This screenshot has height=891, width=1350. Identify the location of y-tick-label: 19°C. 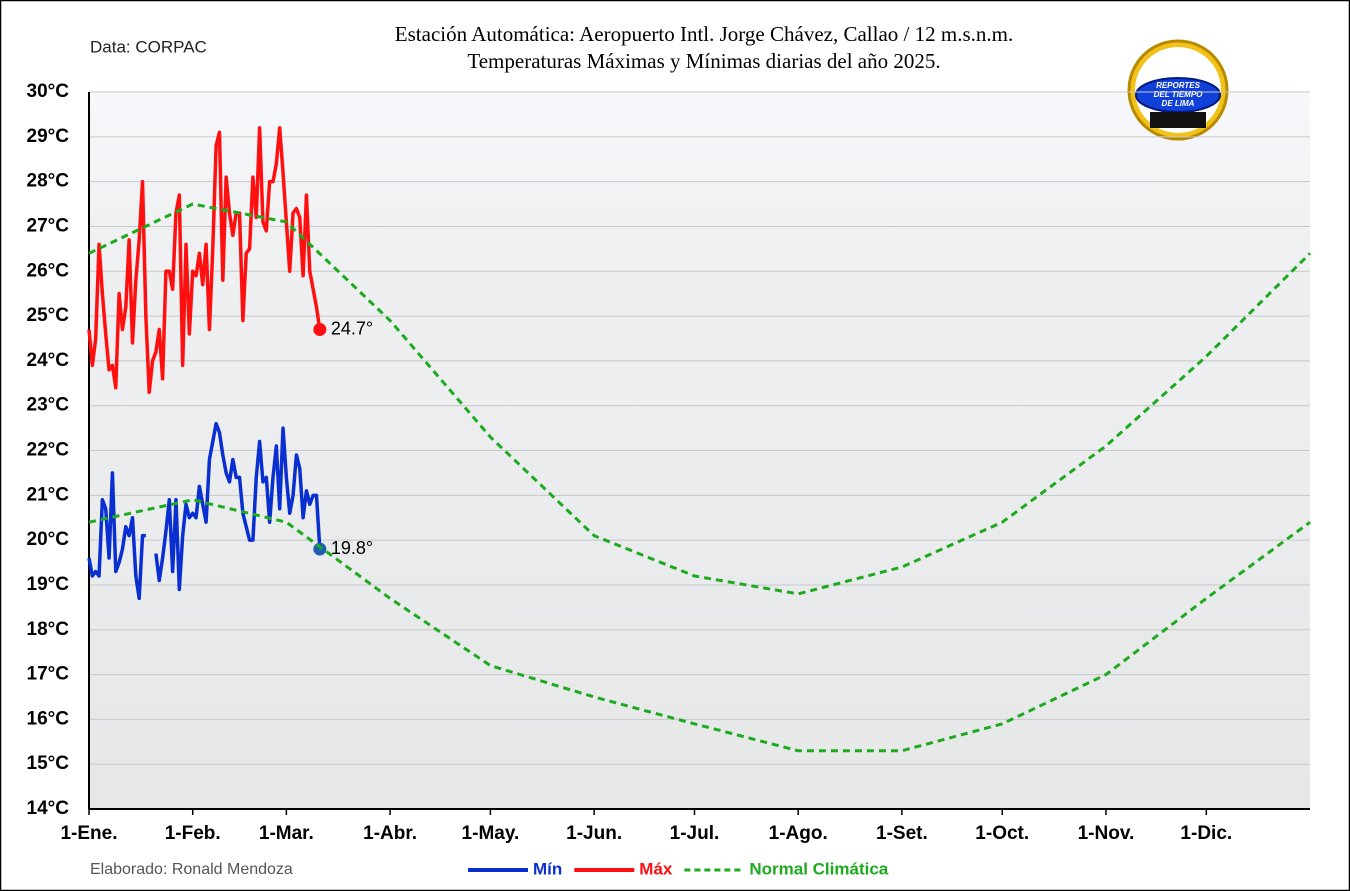
(48, 584).